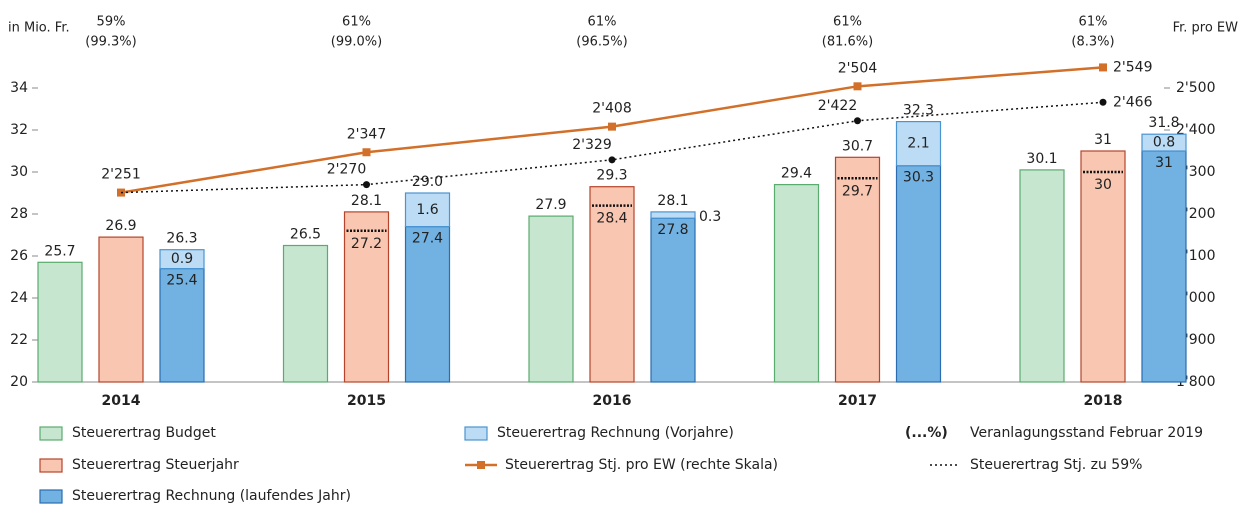 The image size is (1246, 509). Describe the element at coordinates (611, 176) in the screenshot. I see `value-label: 29.3` at that location.